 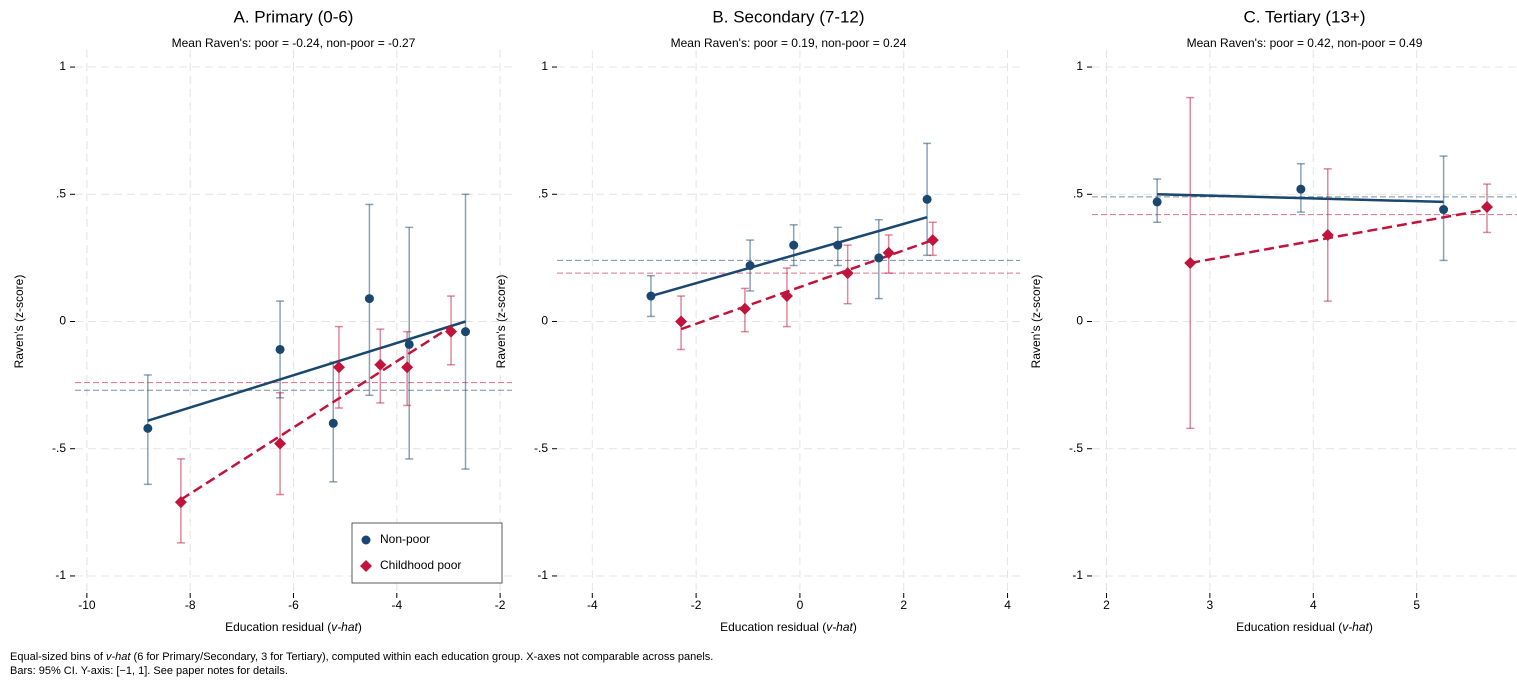 What do you see at coordinates (87, 605) in the screenshot?
I see `x-tick-label: -10` at bounding box center [87, 605].